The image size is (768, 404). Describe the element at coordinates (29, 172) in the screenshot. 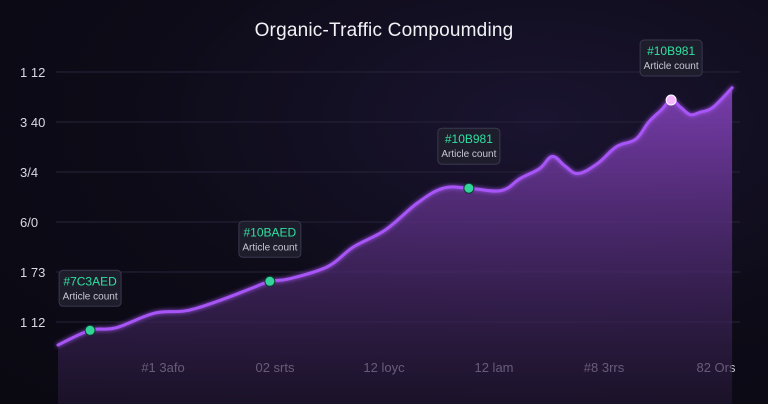

I see `y-tick-label: 3/4` at that location.